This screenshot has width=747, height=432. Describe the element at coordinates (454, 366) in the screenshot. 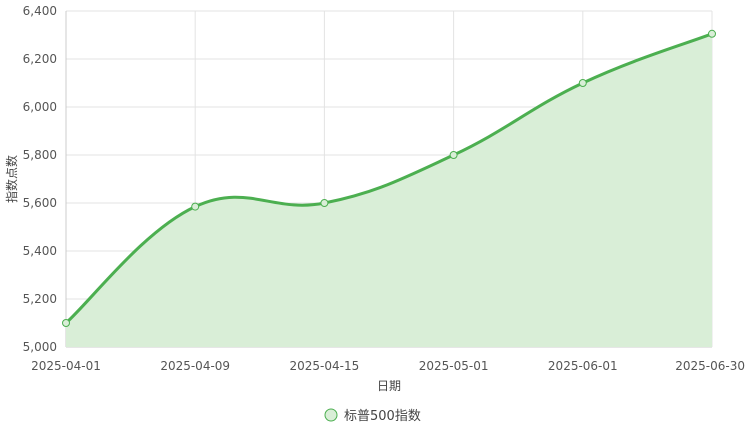

I see `x-tick-label: 2025-05-01` at that location.